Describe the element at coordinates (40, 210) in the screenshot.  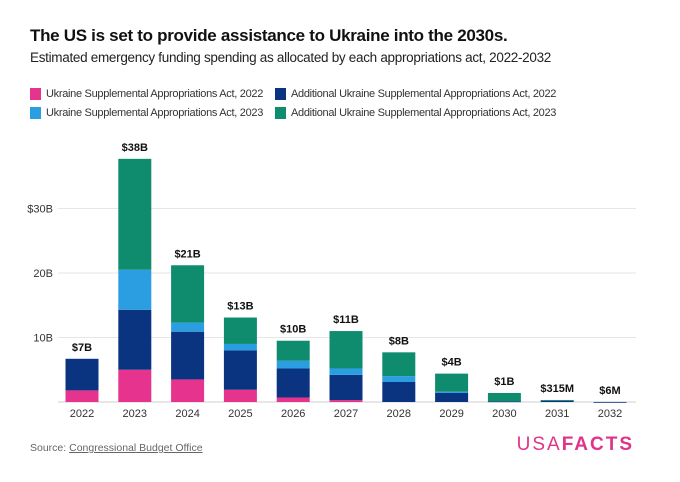
I see `y-tick-label: $30B` at that location.